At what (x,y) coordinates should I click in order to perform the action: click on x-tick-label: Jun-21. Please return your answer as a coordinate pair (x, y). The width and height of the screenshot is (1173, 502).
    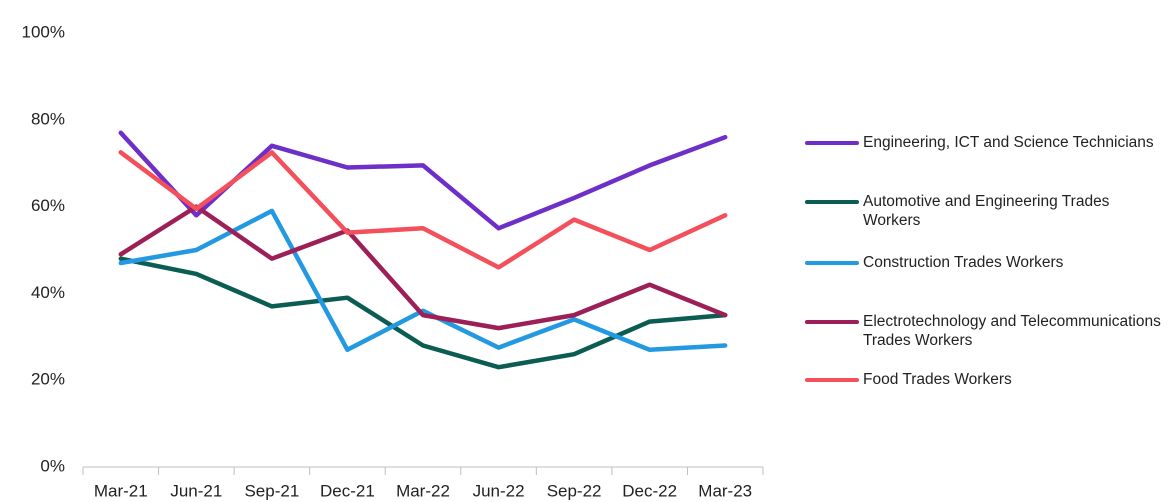
    Looking at the image, I should click on (196, 490).